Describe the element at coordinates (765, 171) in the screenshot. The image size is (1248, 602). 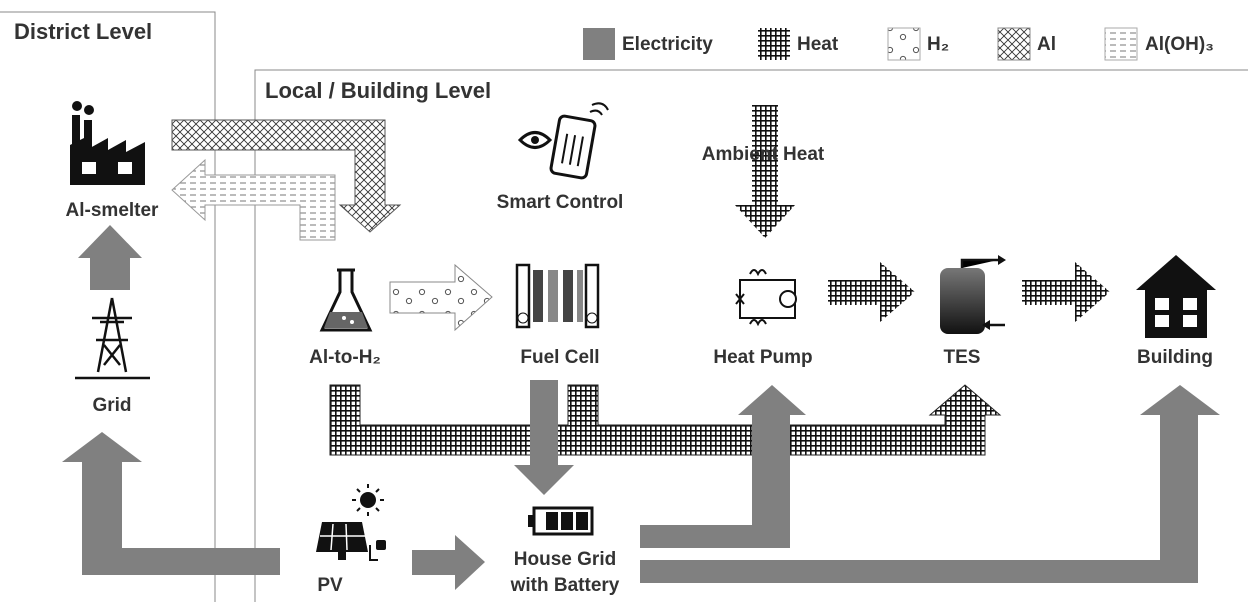
I see `ambient-arrow` at that location.